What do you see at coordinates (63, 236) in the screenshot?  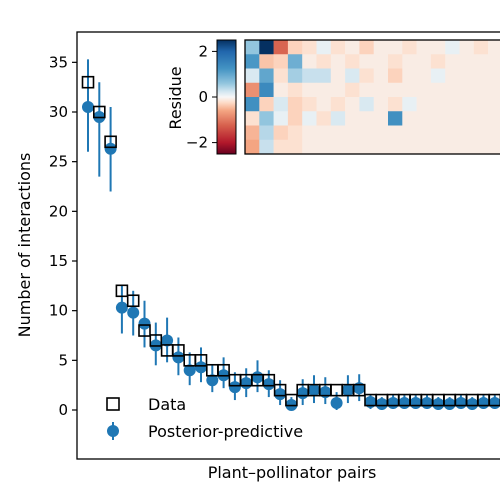 I see `y-axis-ticks: 0 5 10 15 20 25 30 35` at bounding box center [63, 236].